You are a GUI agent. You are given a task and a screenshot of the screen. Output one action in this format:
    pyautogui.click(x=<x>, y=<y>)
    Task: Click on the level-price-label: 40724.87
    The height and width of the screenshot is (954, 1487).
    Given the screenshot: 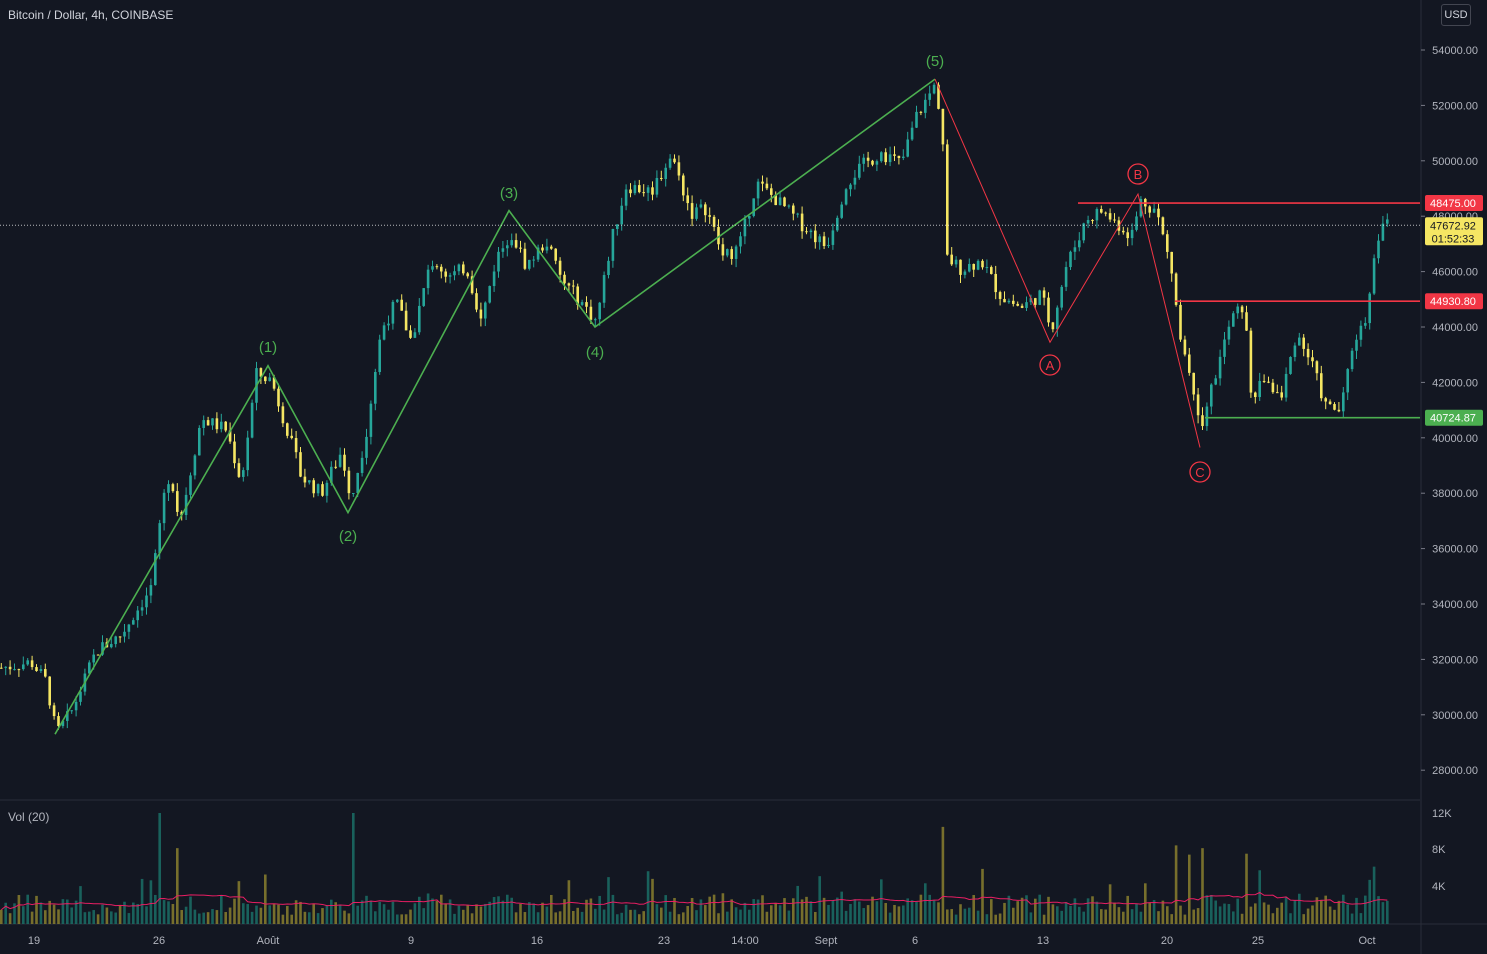 What is the action you would take?
    pyautogui.click(x=1453, y=419)
    